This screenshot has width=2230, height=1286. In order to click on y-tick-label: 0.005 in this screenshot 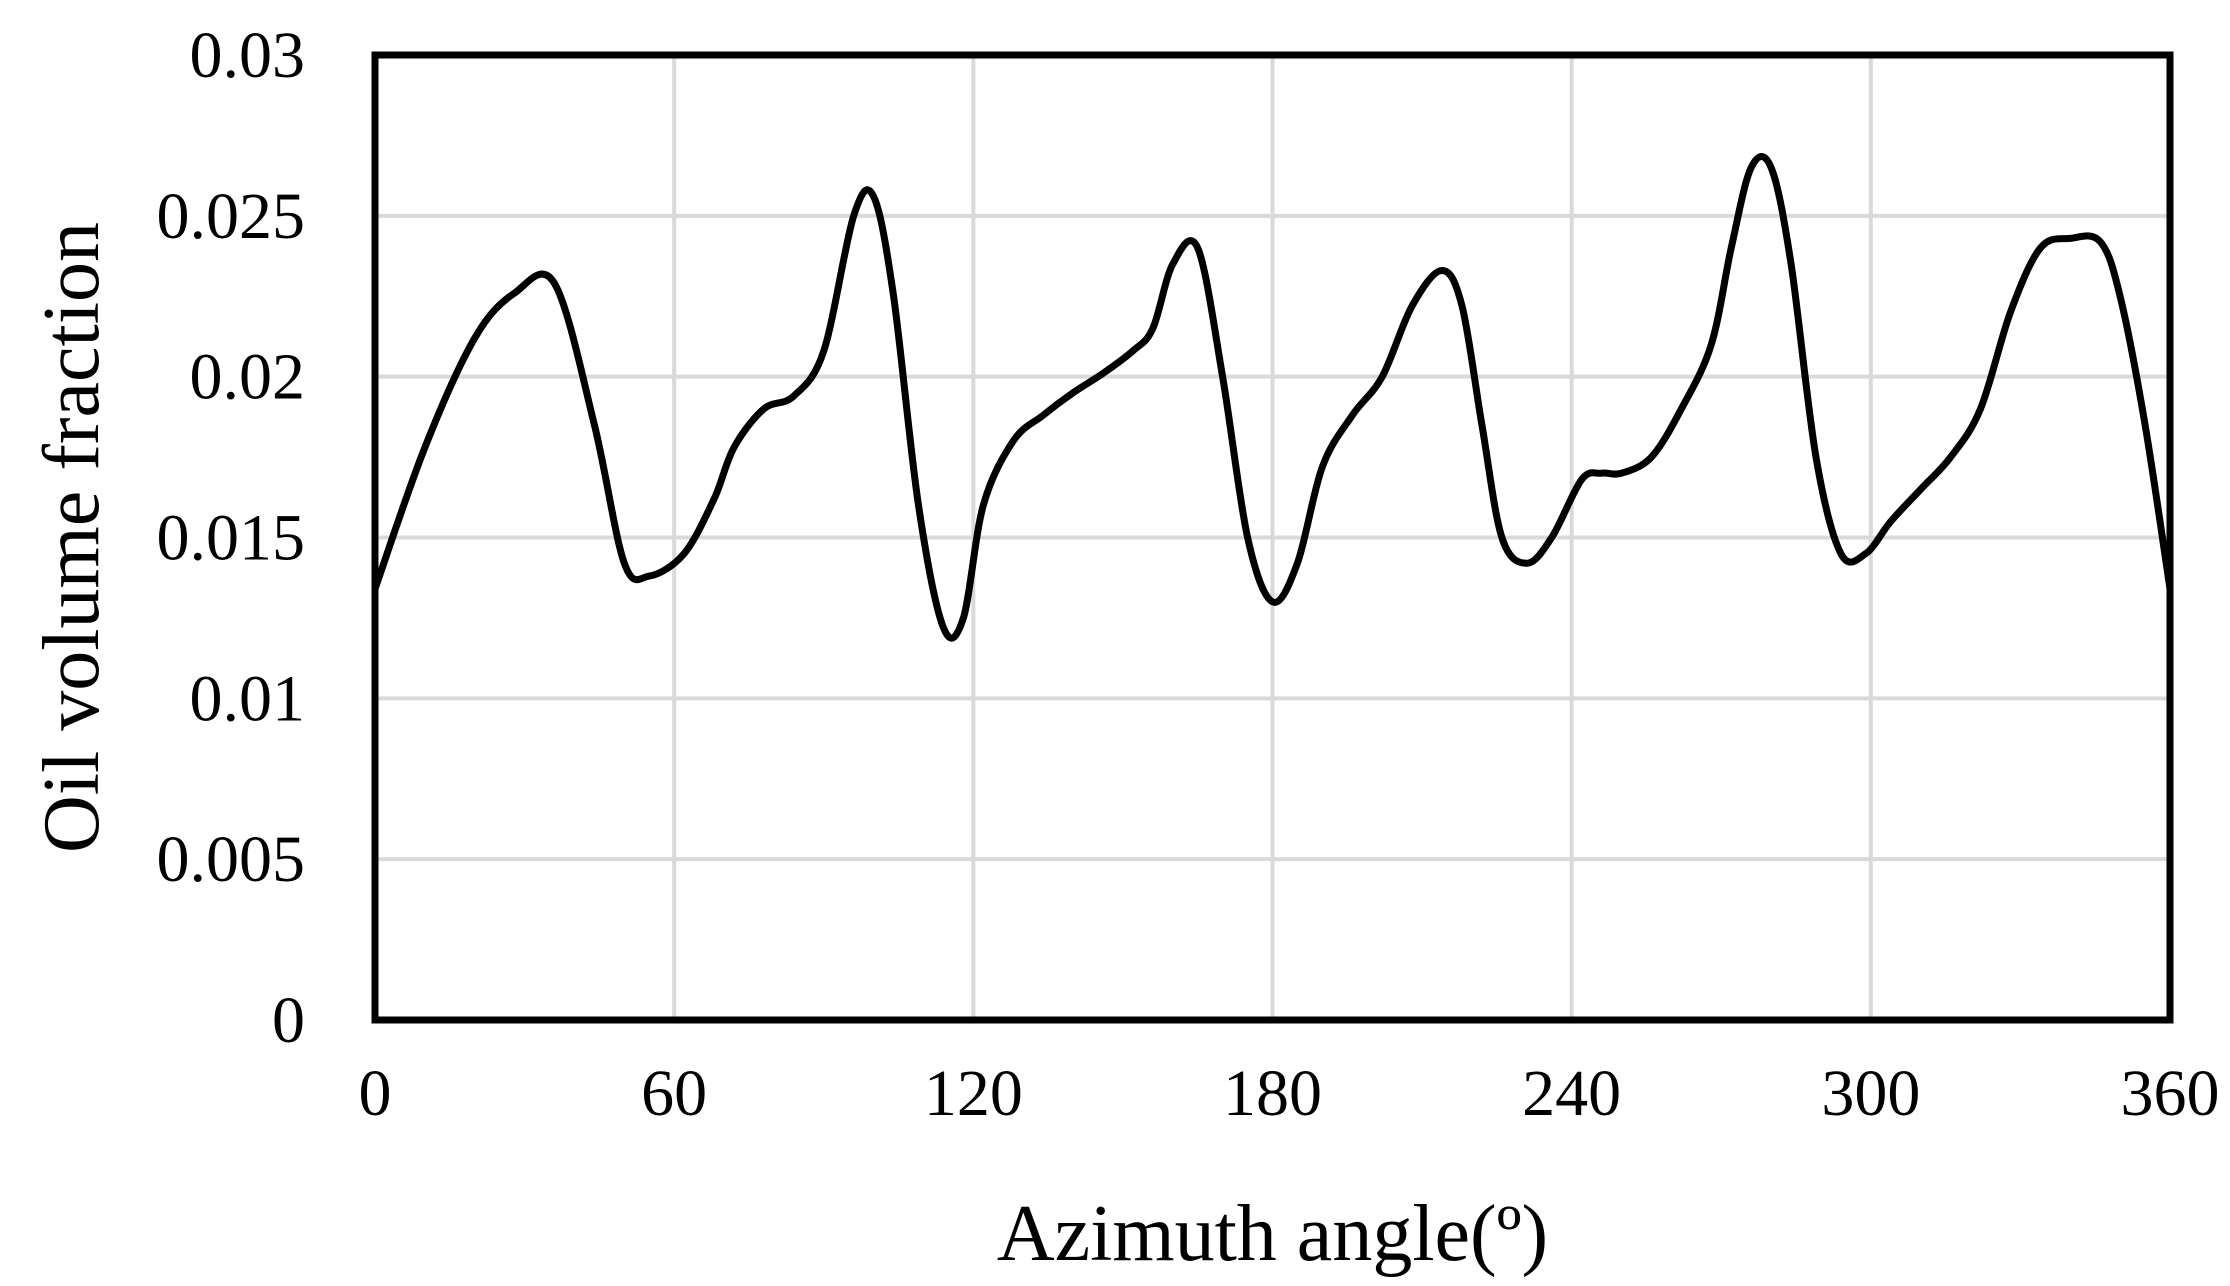, I will do `click(231, 859)`.